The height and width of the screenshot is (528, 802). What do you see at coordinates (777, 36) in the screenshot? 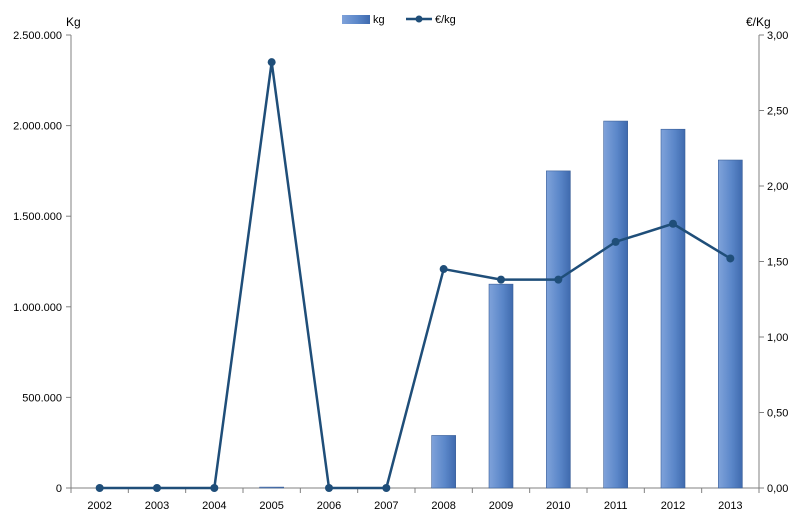
I see `right-tick-label: 3,00` at bounding box center [777, 36].